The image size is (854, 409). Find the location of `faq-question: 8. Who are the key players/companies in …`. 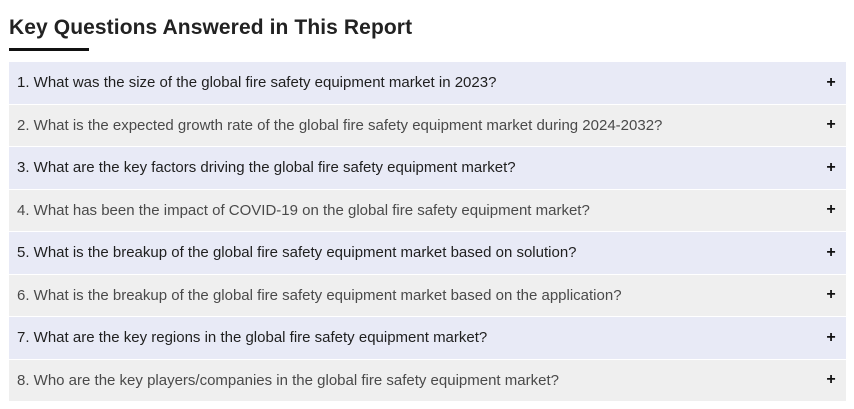

faq-question: 8. Who are the key players/companies in … is located at coordinates (288, 380).